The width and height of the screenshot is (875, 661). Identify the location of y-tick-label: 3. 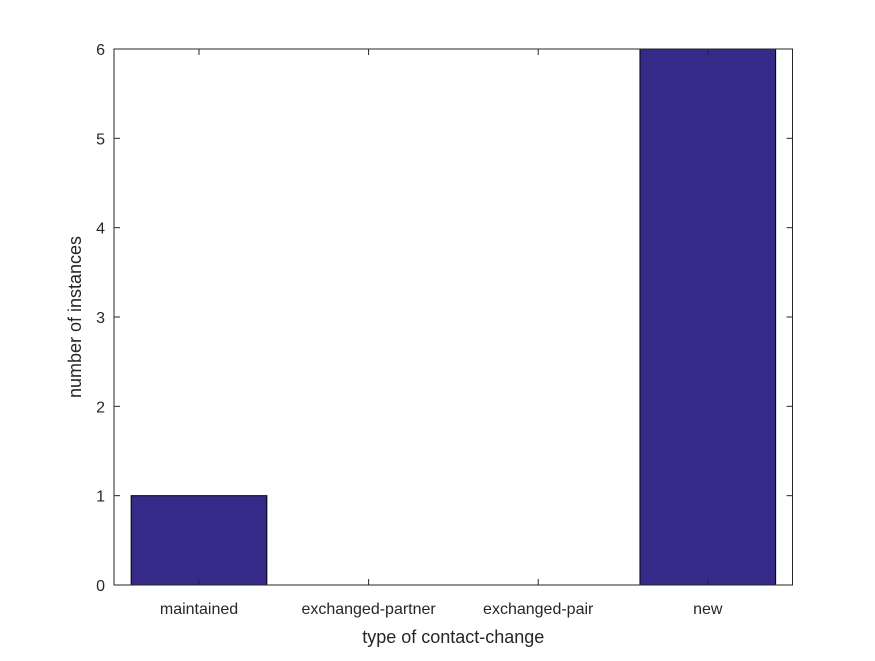
(100, 318).